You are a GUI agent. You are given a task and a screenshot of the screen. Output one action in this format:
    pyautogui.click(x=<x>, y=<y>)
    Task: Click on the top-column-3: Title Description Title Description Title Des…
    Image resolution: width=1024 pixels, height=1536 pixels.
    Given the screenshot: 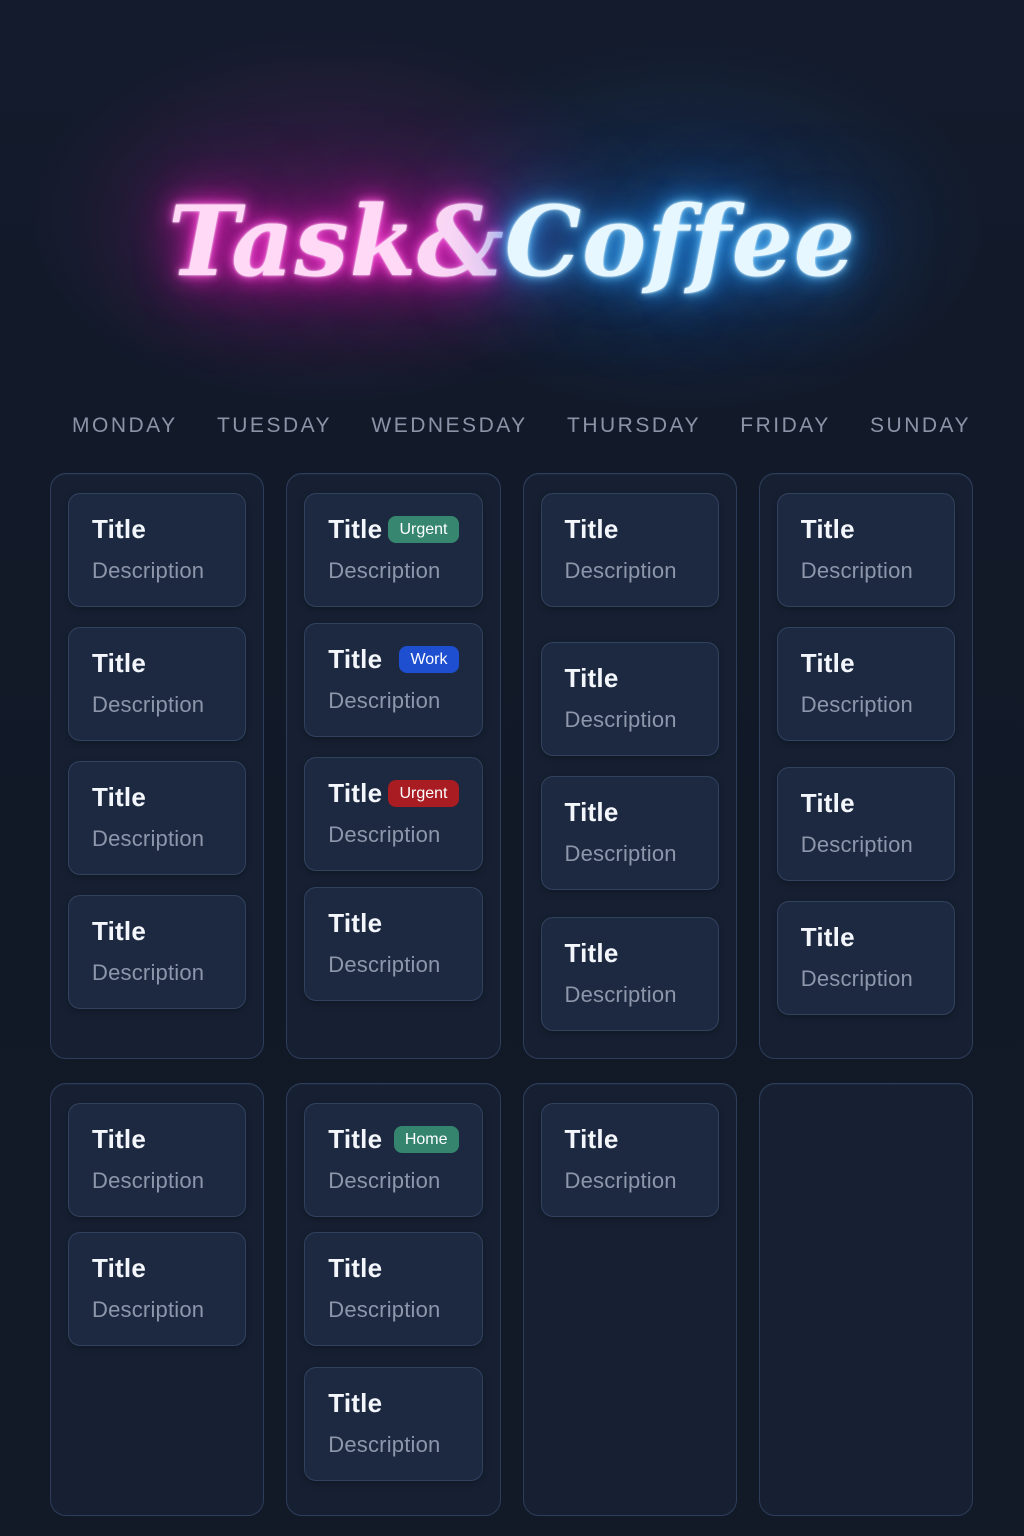 What is the action you would take?
    pyautogui.click(x=629, y=766)
    